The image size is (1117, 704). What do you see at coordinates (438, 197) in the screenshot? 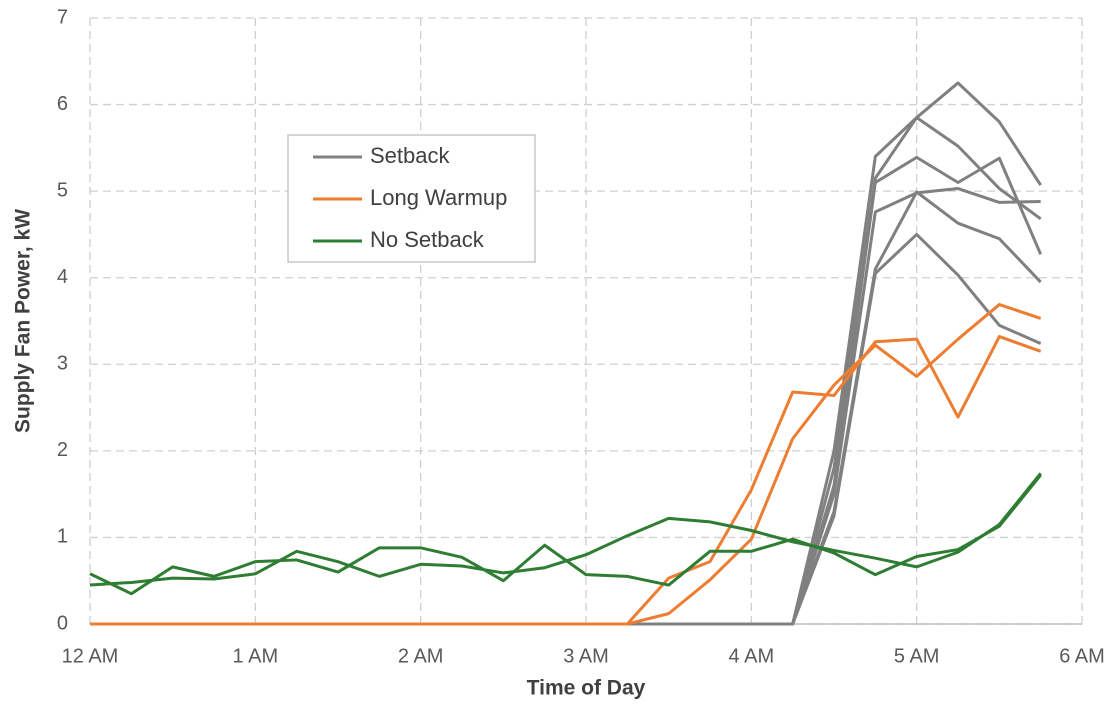
I see `legend-label: Long Warmup` at bounding box center [438, 197].